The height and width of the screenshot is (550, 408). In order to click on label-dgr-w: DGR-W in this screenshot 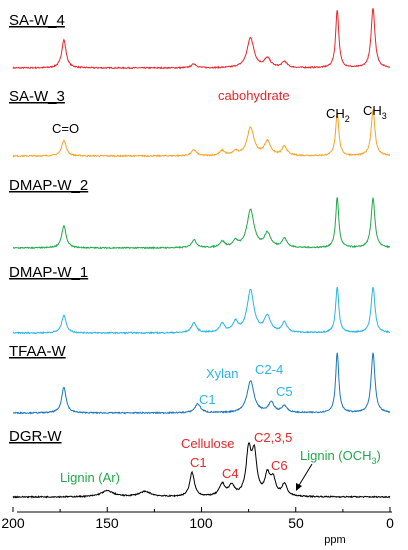, I will do `click(35, 436)`.